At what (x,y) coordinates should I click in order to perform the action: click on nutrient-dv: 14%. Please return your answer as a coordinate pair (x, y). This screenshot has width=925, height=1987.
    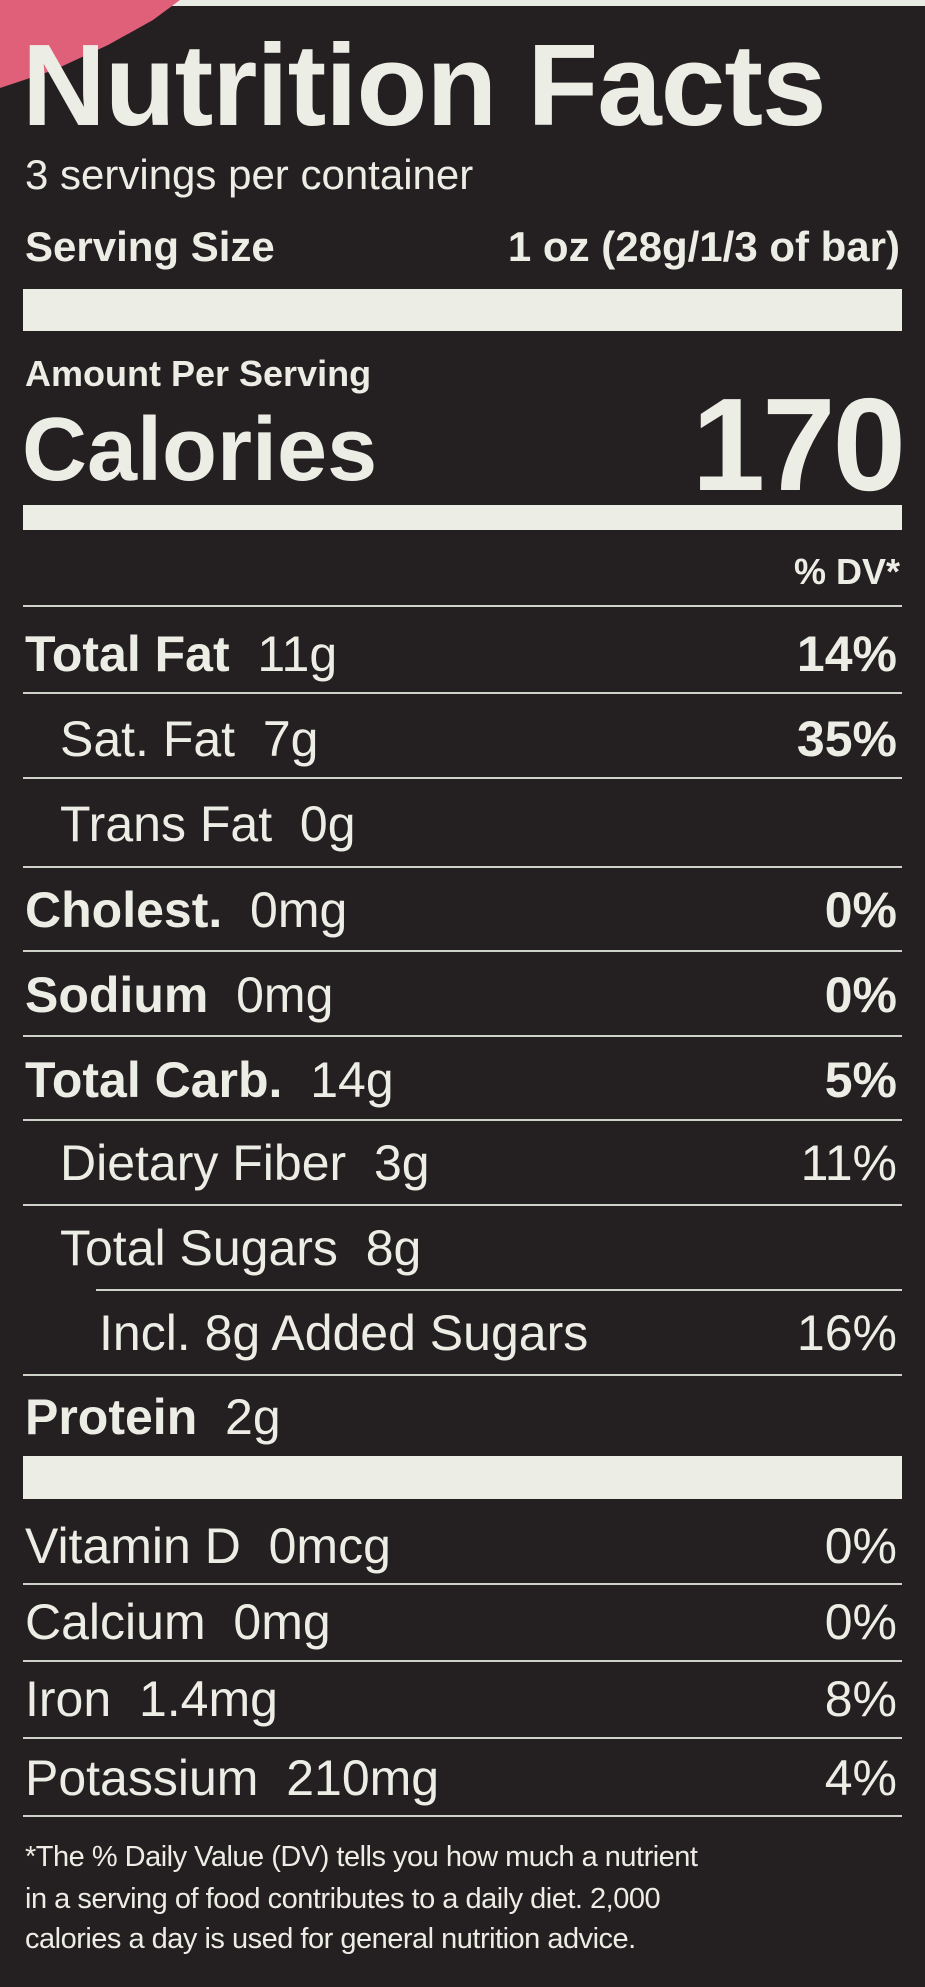
    Looking at the image, I should click on (846, 654).